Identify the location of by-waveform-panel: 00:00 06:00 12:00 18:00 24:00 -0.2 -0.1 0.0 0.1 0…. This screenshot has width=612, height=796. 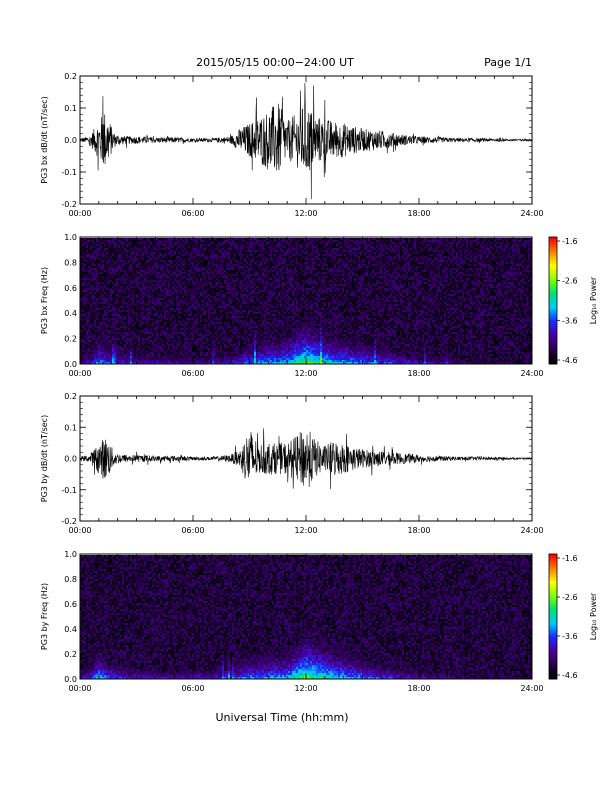
(292, 463).